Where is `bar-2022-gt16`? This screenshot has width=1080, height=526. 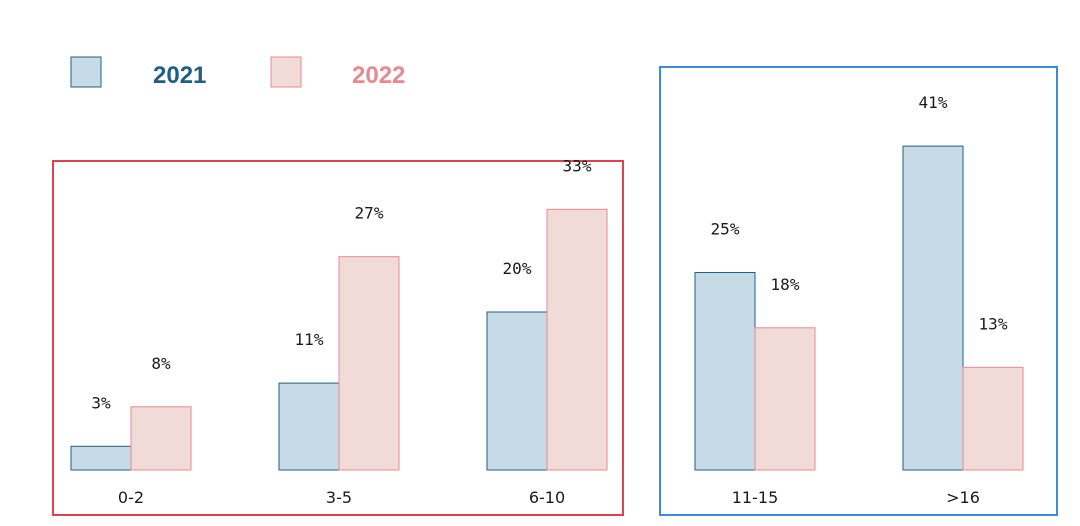 bar-2022-gt16 is located at coordinates (993, 418).